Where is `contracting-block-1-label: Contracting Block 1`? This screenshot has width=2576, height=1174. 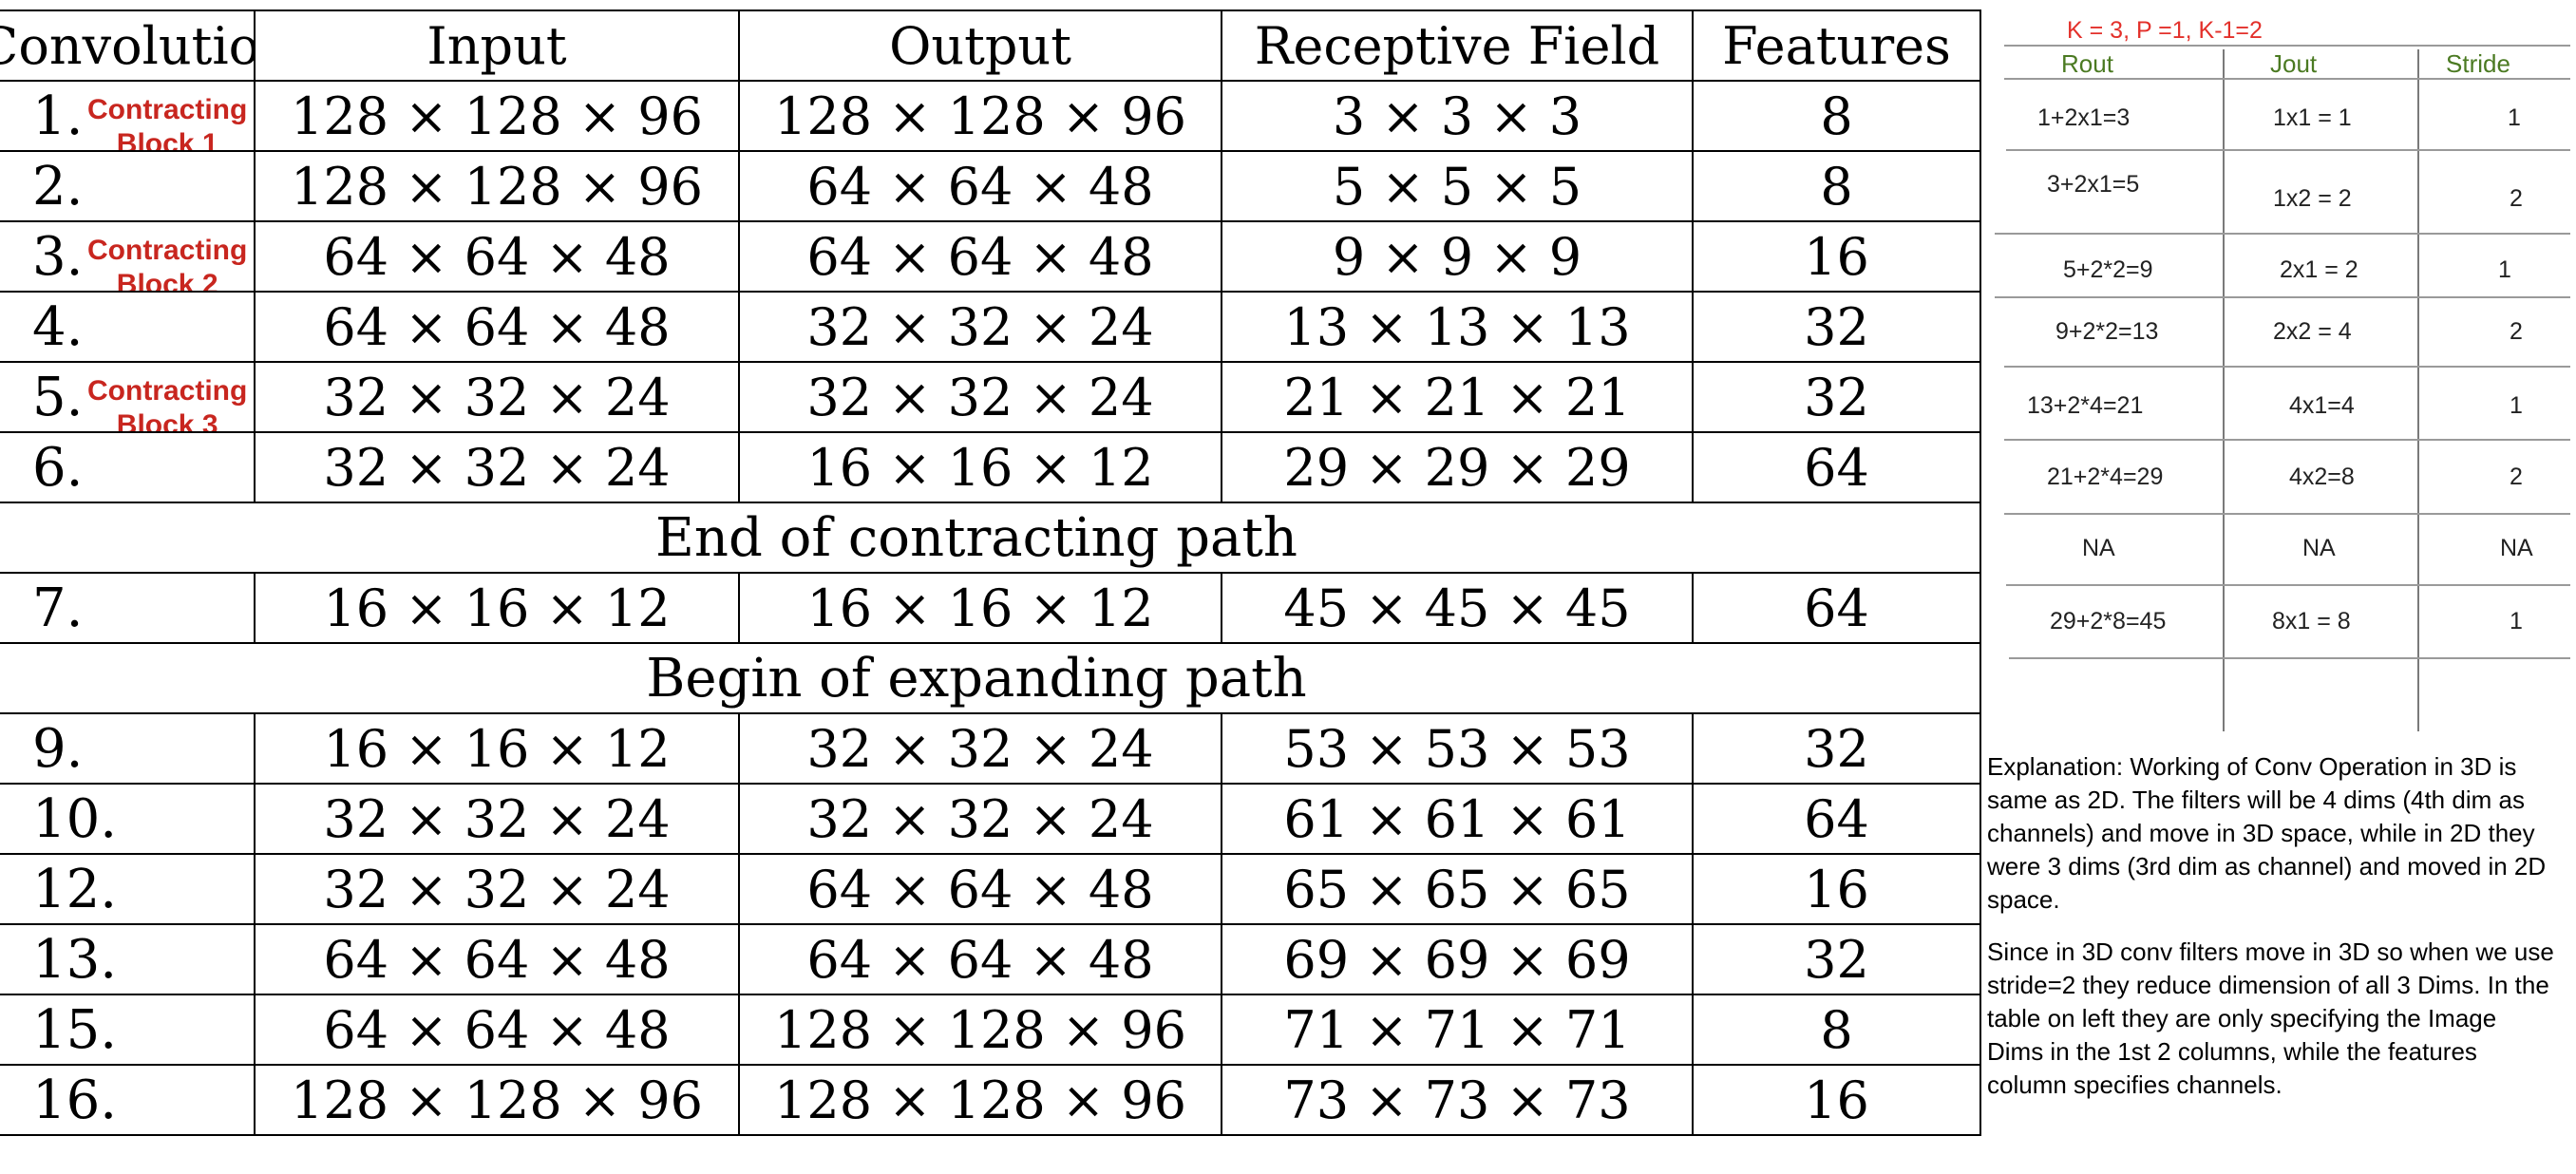 contracting-block-1-label: Contracting Block 1 is located at coordinates (167, 122).